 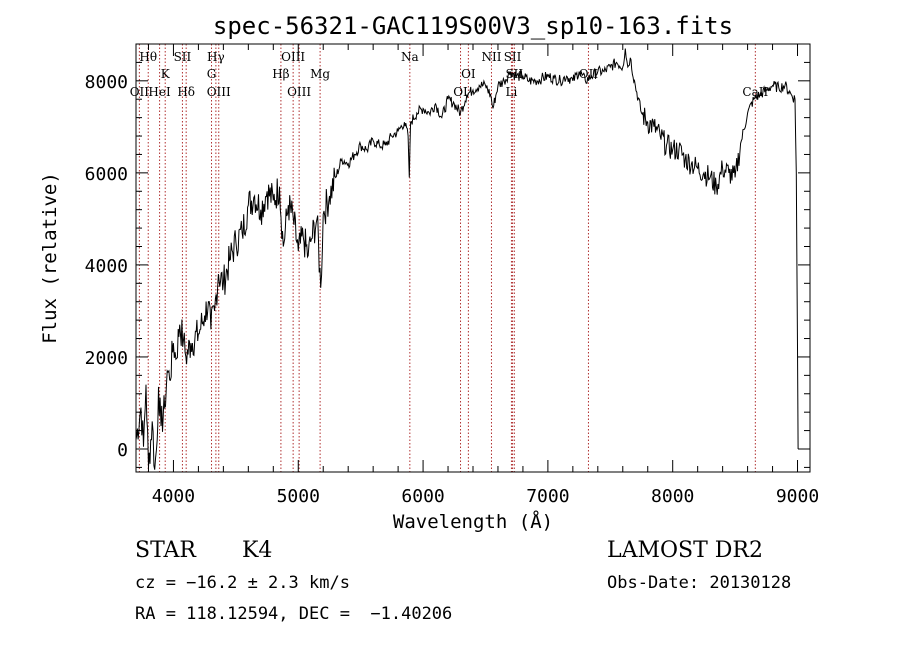 What do you see at coordinates (50, 258) in the screenshot?
I see `y-axis-label: Flux (relative)` at bounding box center [50, 258].